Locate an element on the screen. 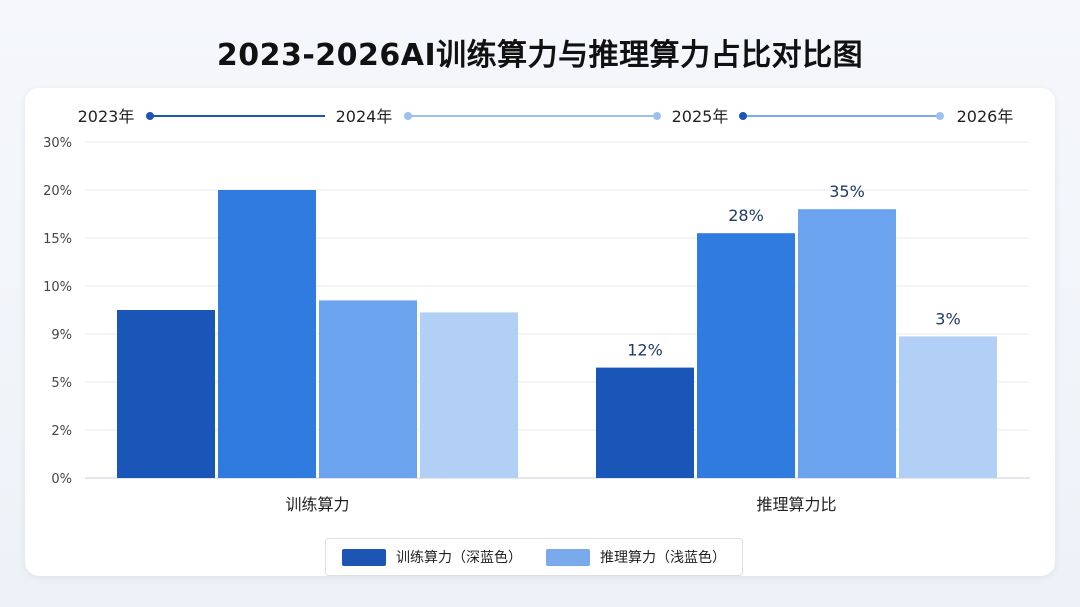 This screenshot has height=607, width=1080. timeline-label-3: 2026年 is located at coordinates (985, 116).